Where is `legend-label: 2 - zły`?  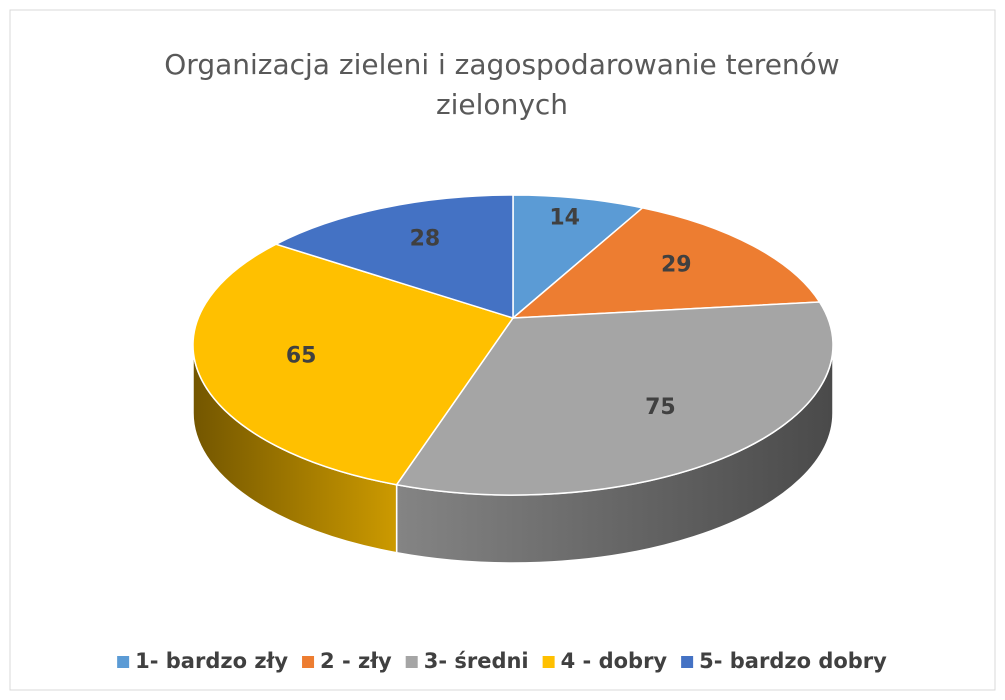 legend-label: 2 - zły is located at coordinates (356, 661).